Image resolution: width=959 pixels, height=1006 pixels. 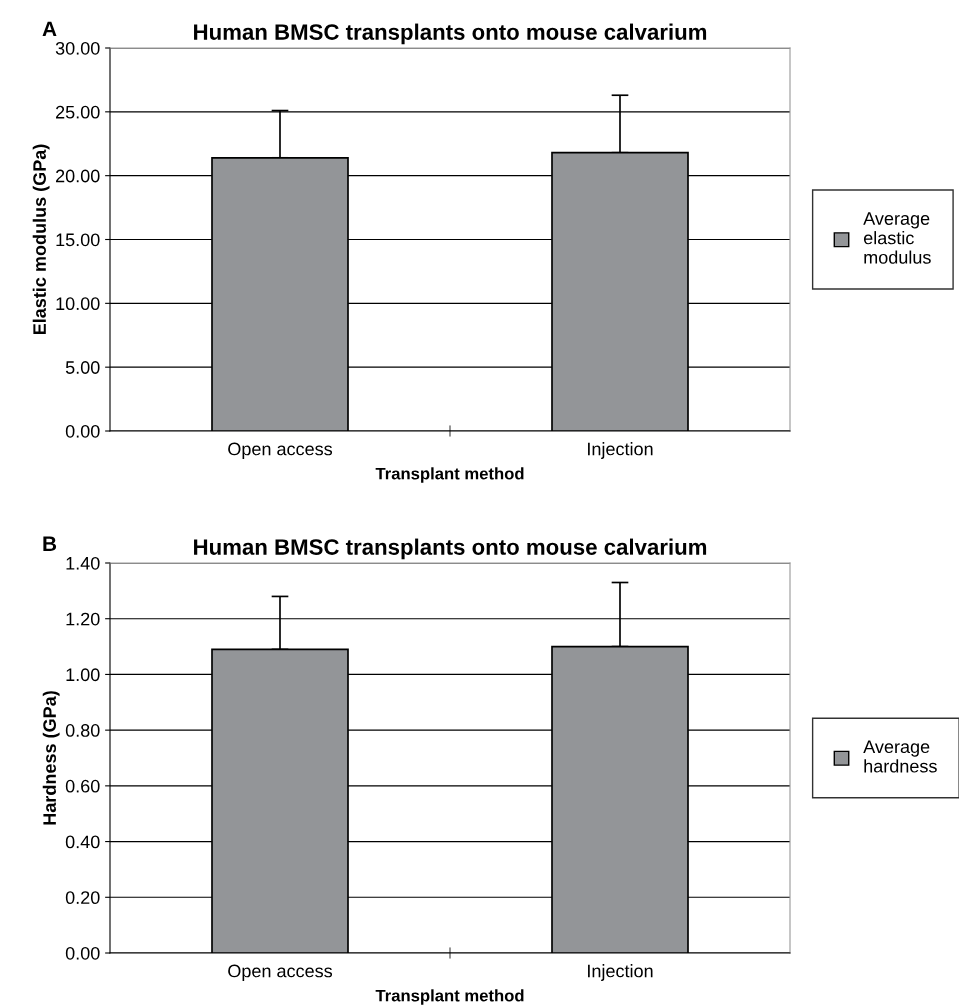 I want to click on y-tick-label: 0.20, so click(x=82, y=898).